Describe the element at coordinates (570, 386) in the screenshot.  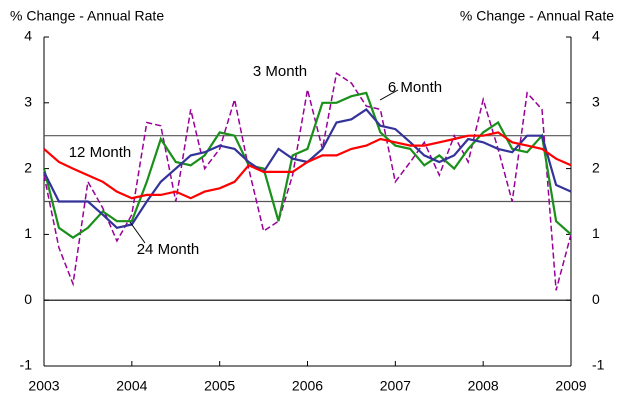
I see `x-tick-label: 2009` at that location.